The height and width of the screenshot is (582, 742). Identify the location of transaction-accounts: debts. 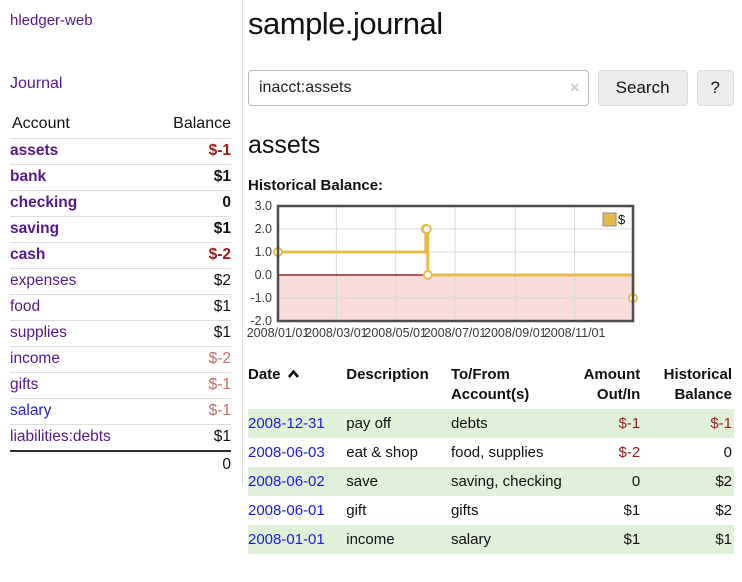
(469, 423).